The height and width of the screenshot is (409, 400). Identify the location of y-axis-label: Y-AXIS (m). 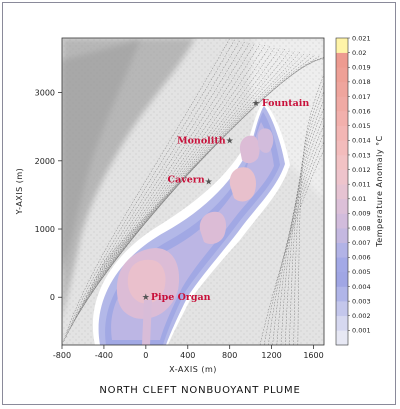
(19, 192).